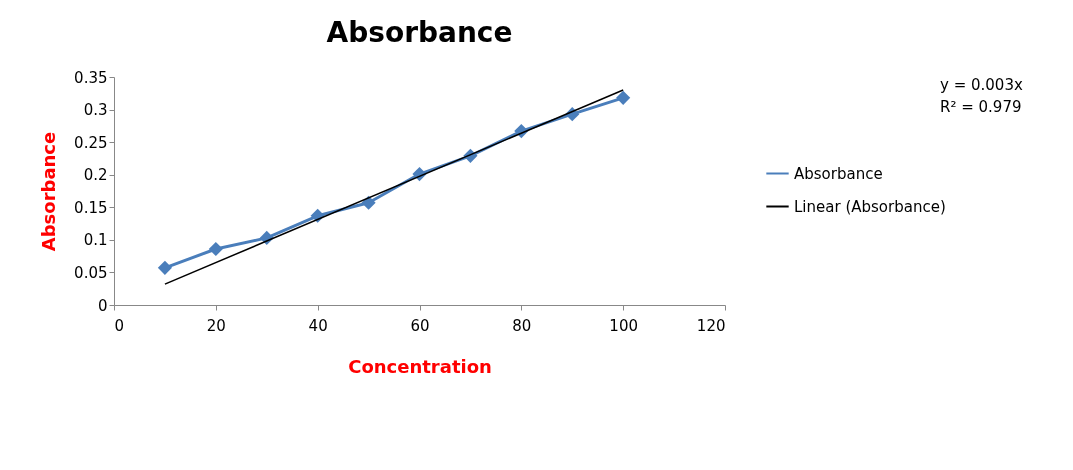 The image size is (1073, 470). What do you see at coordinates (95, 110) in the screenshot?
I see `y-tick-label: 0.3` at bounding box center [95, 110].